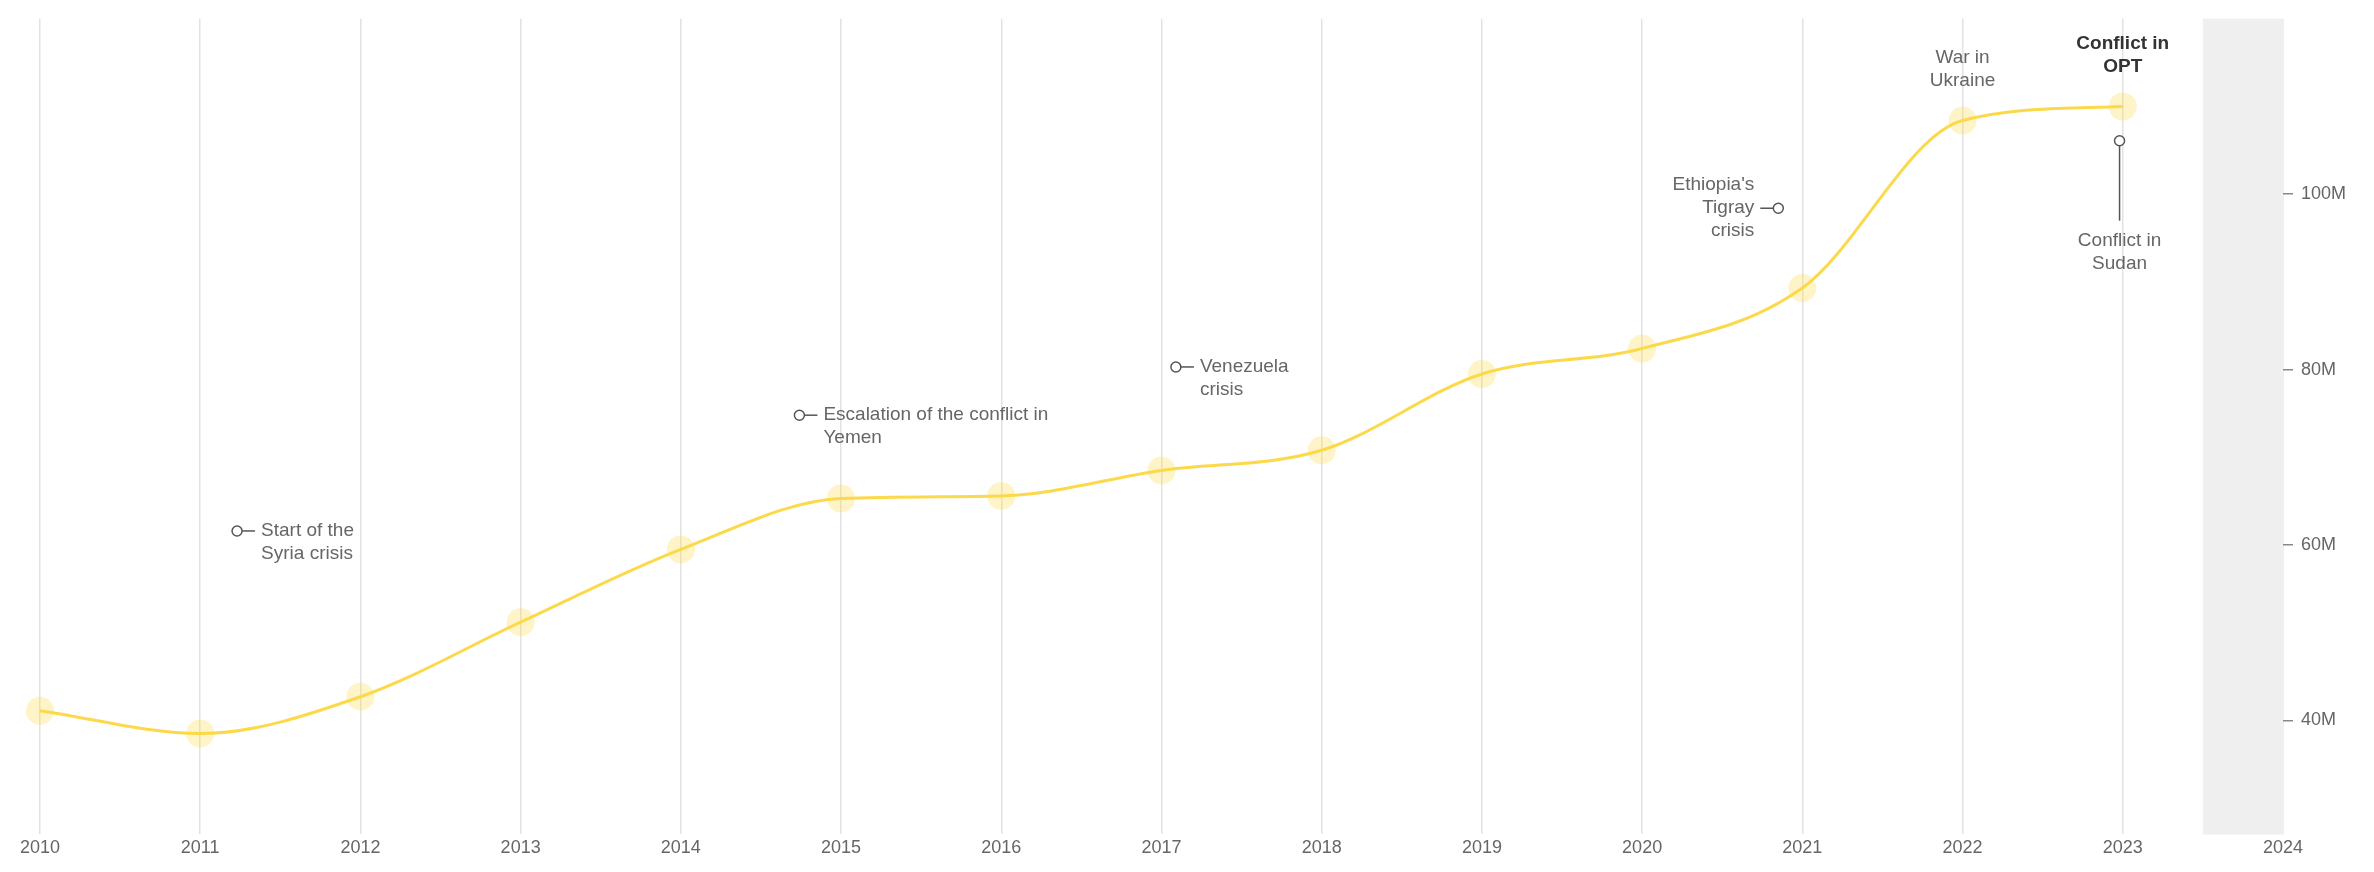 Image resolution: width=2374 pixels, height=872 pixels. What do you see at coordinates (1713, 207) in the screenshot?
I see `annotation: Ethiopia's Tigray crisis` at bounding box center [1713, 207].